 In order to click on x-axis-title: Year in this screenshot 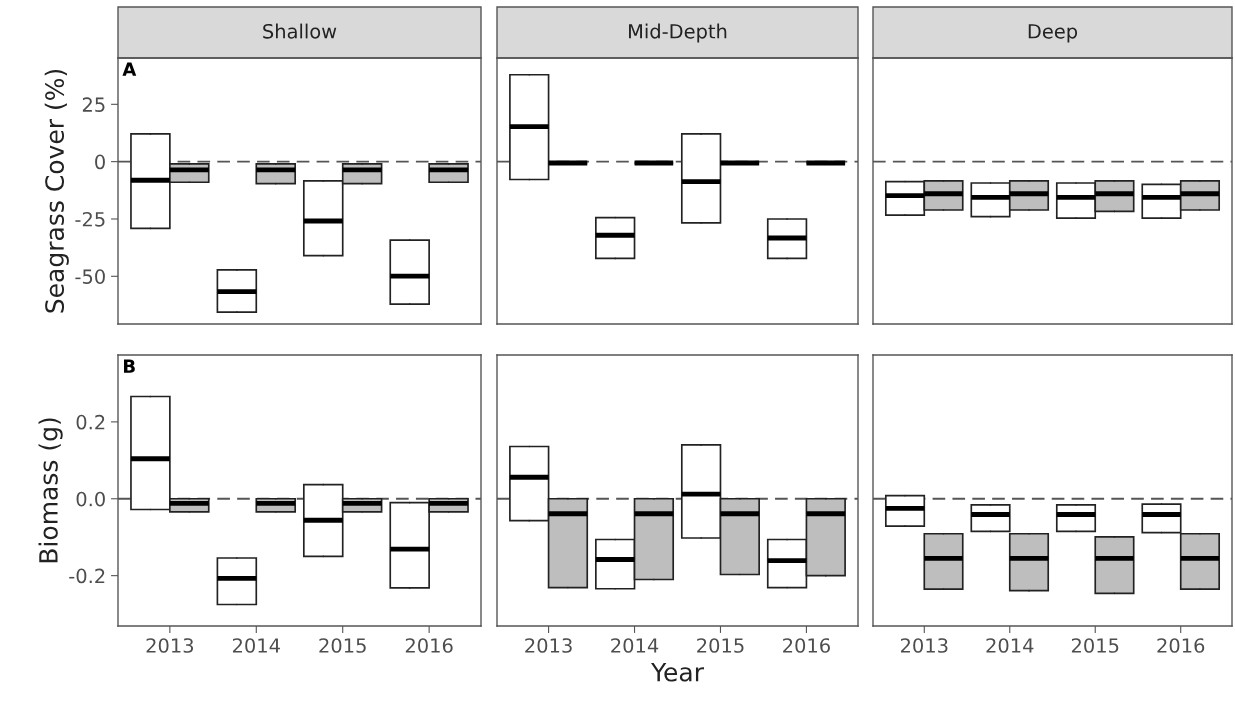, I will do `click(677, 672)`.